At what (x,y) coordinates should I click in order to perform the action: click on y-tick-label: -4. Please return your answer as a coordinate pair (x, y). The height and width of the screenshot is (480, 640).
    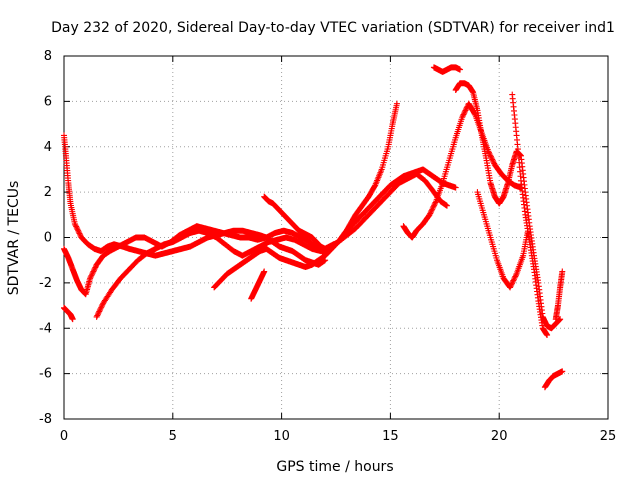
    Looking at the image, I should click on (45, 328).